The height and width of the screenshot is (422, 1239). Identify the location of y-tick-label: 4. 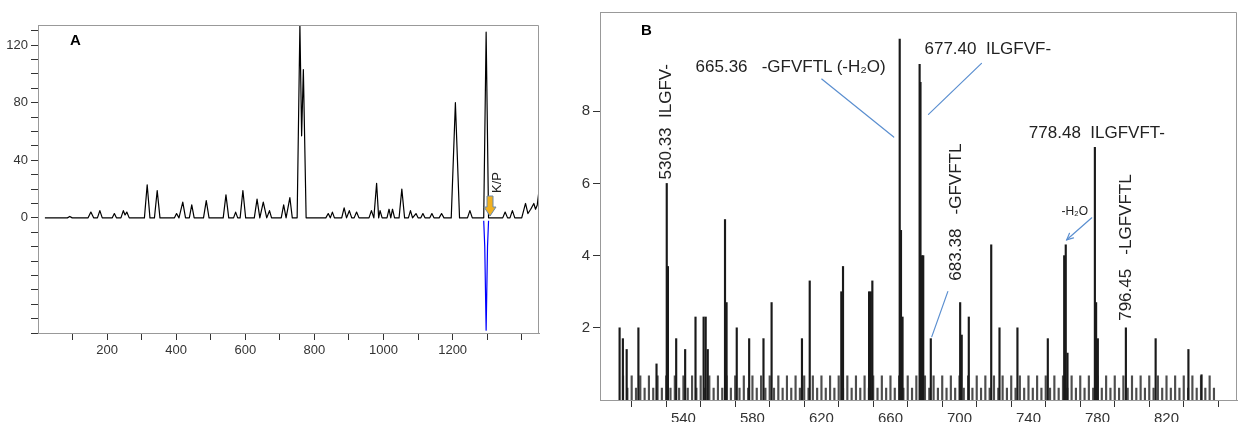
(585, 254).